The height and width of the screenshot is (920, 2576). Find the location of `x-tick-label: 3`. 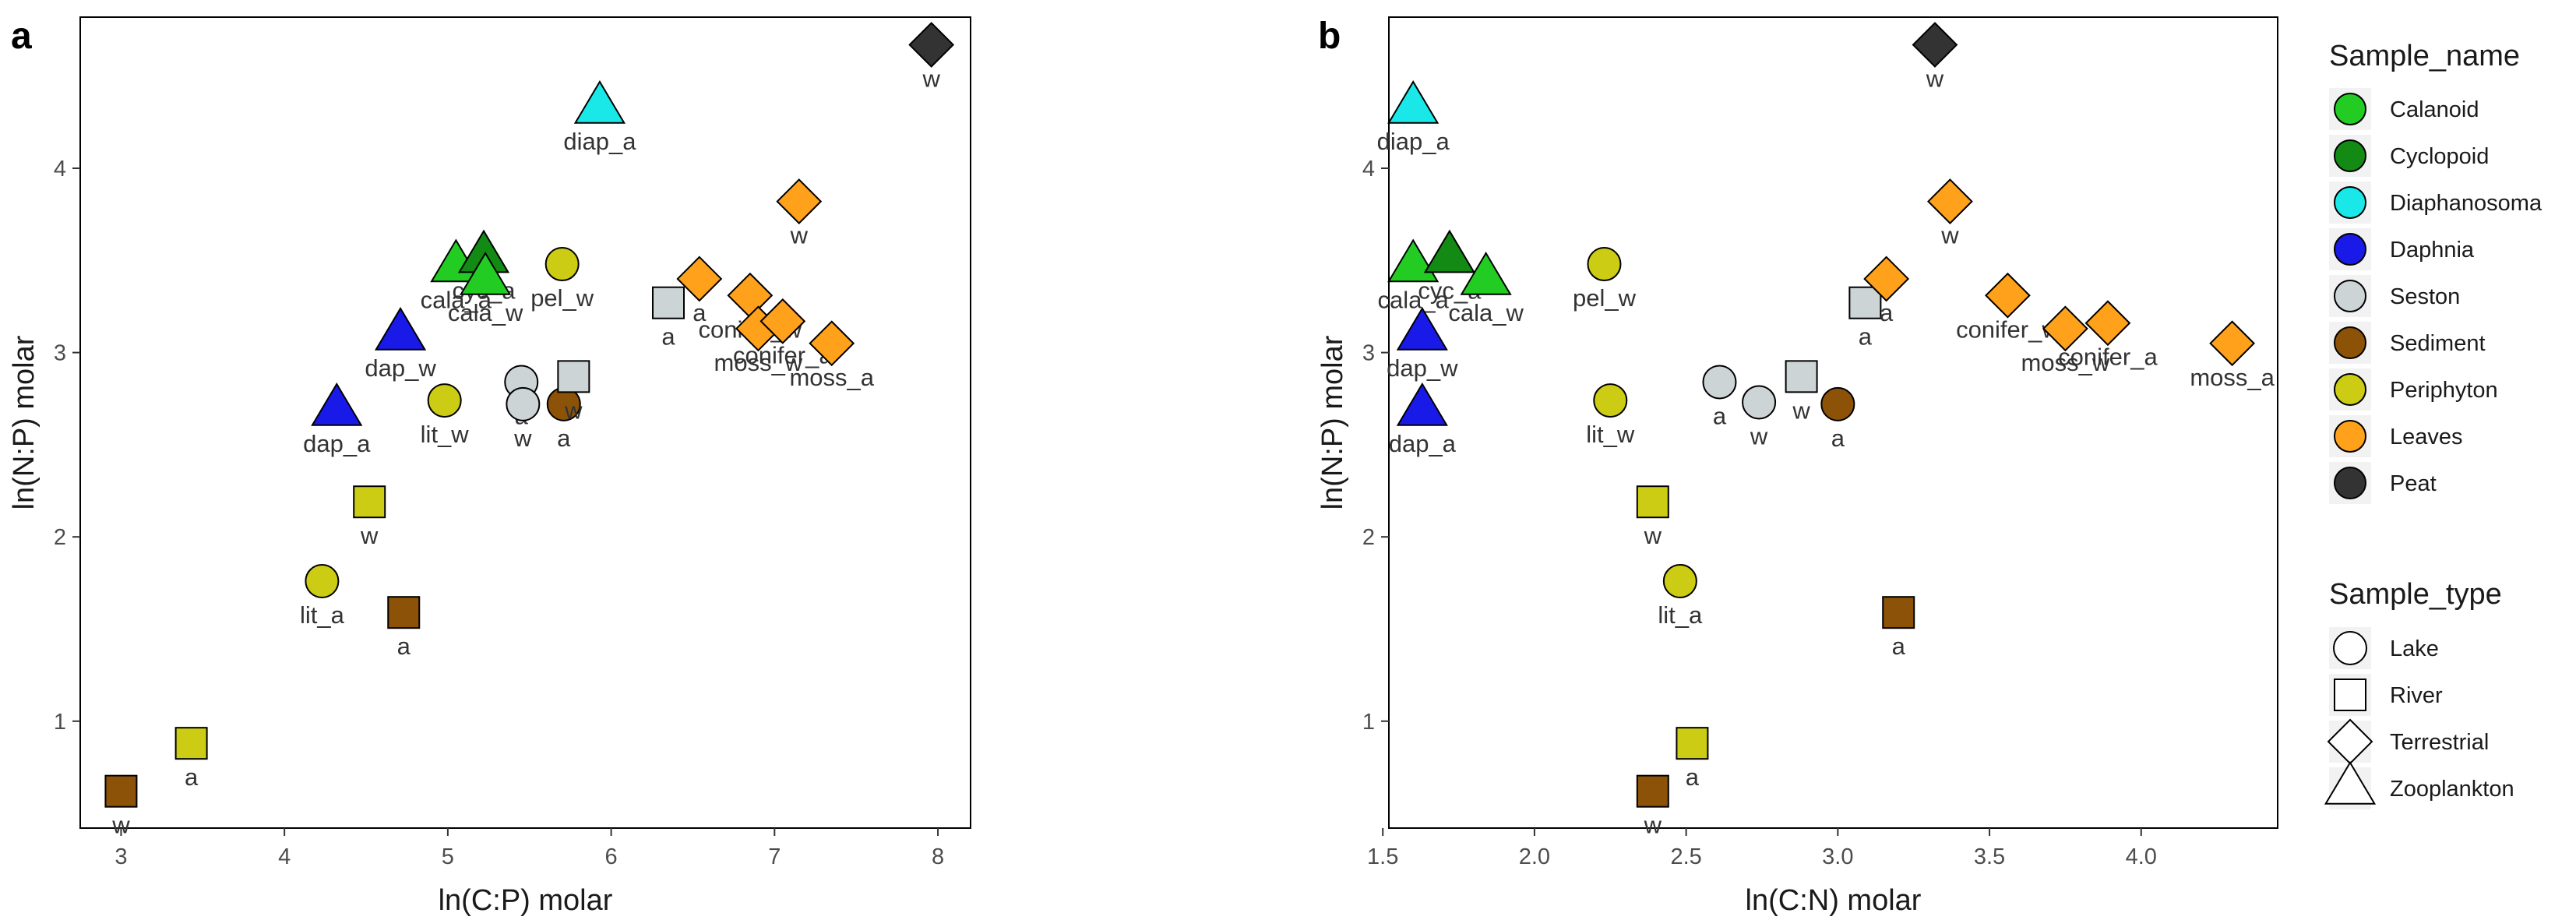

x-tick-label: 3 is located at coordinates (121, 856).